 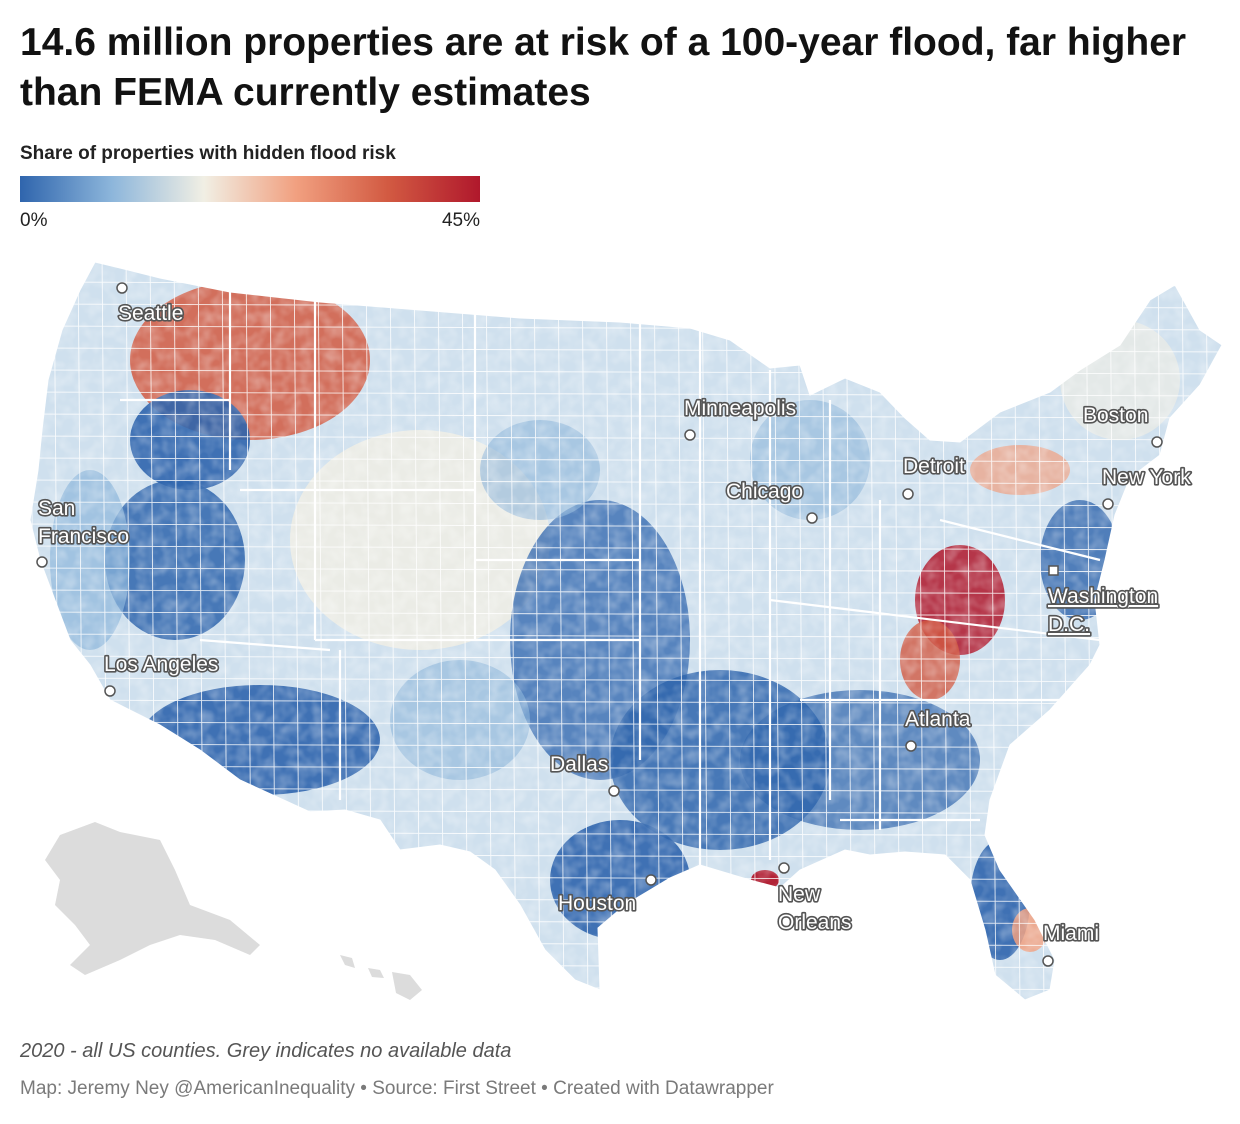 What do you see at coordinates (740, 408) in the screenshot?
I see `city-label-minneapolis: Minneapolis` at bounding box center [740, 408].